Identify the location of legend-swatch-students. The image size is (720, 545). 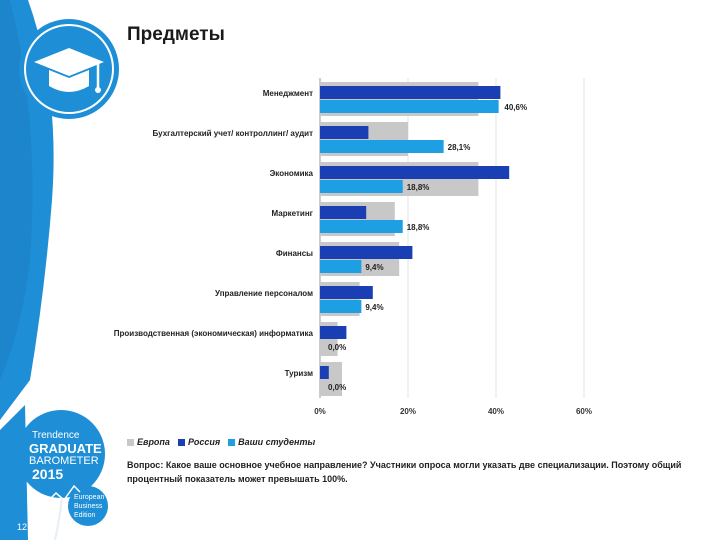
(232, 442).